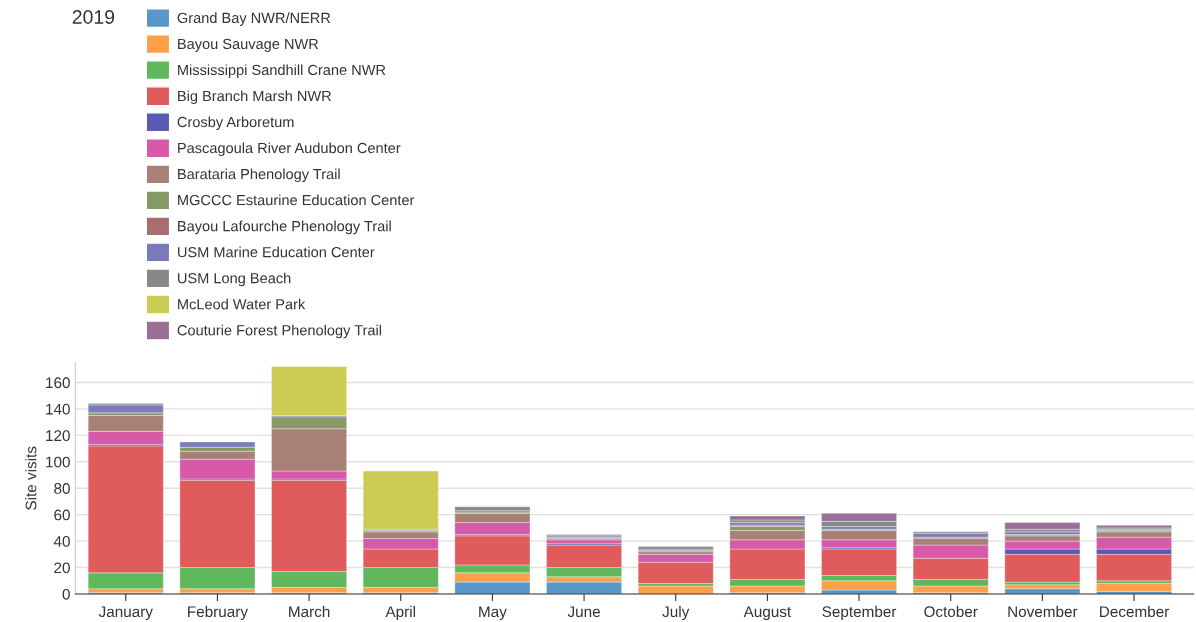 The height and width of the screenshot is (622, 1196). I want to click on x-tick-label: February, so click(218, 613).